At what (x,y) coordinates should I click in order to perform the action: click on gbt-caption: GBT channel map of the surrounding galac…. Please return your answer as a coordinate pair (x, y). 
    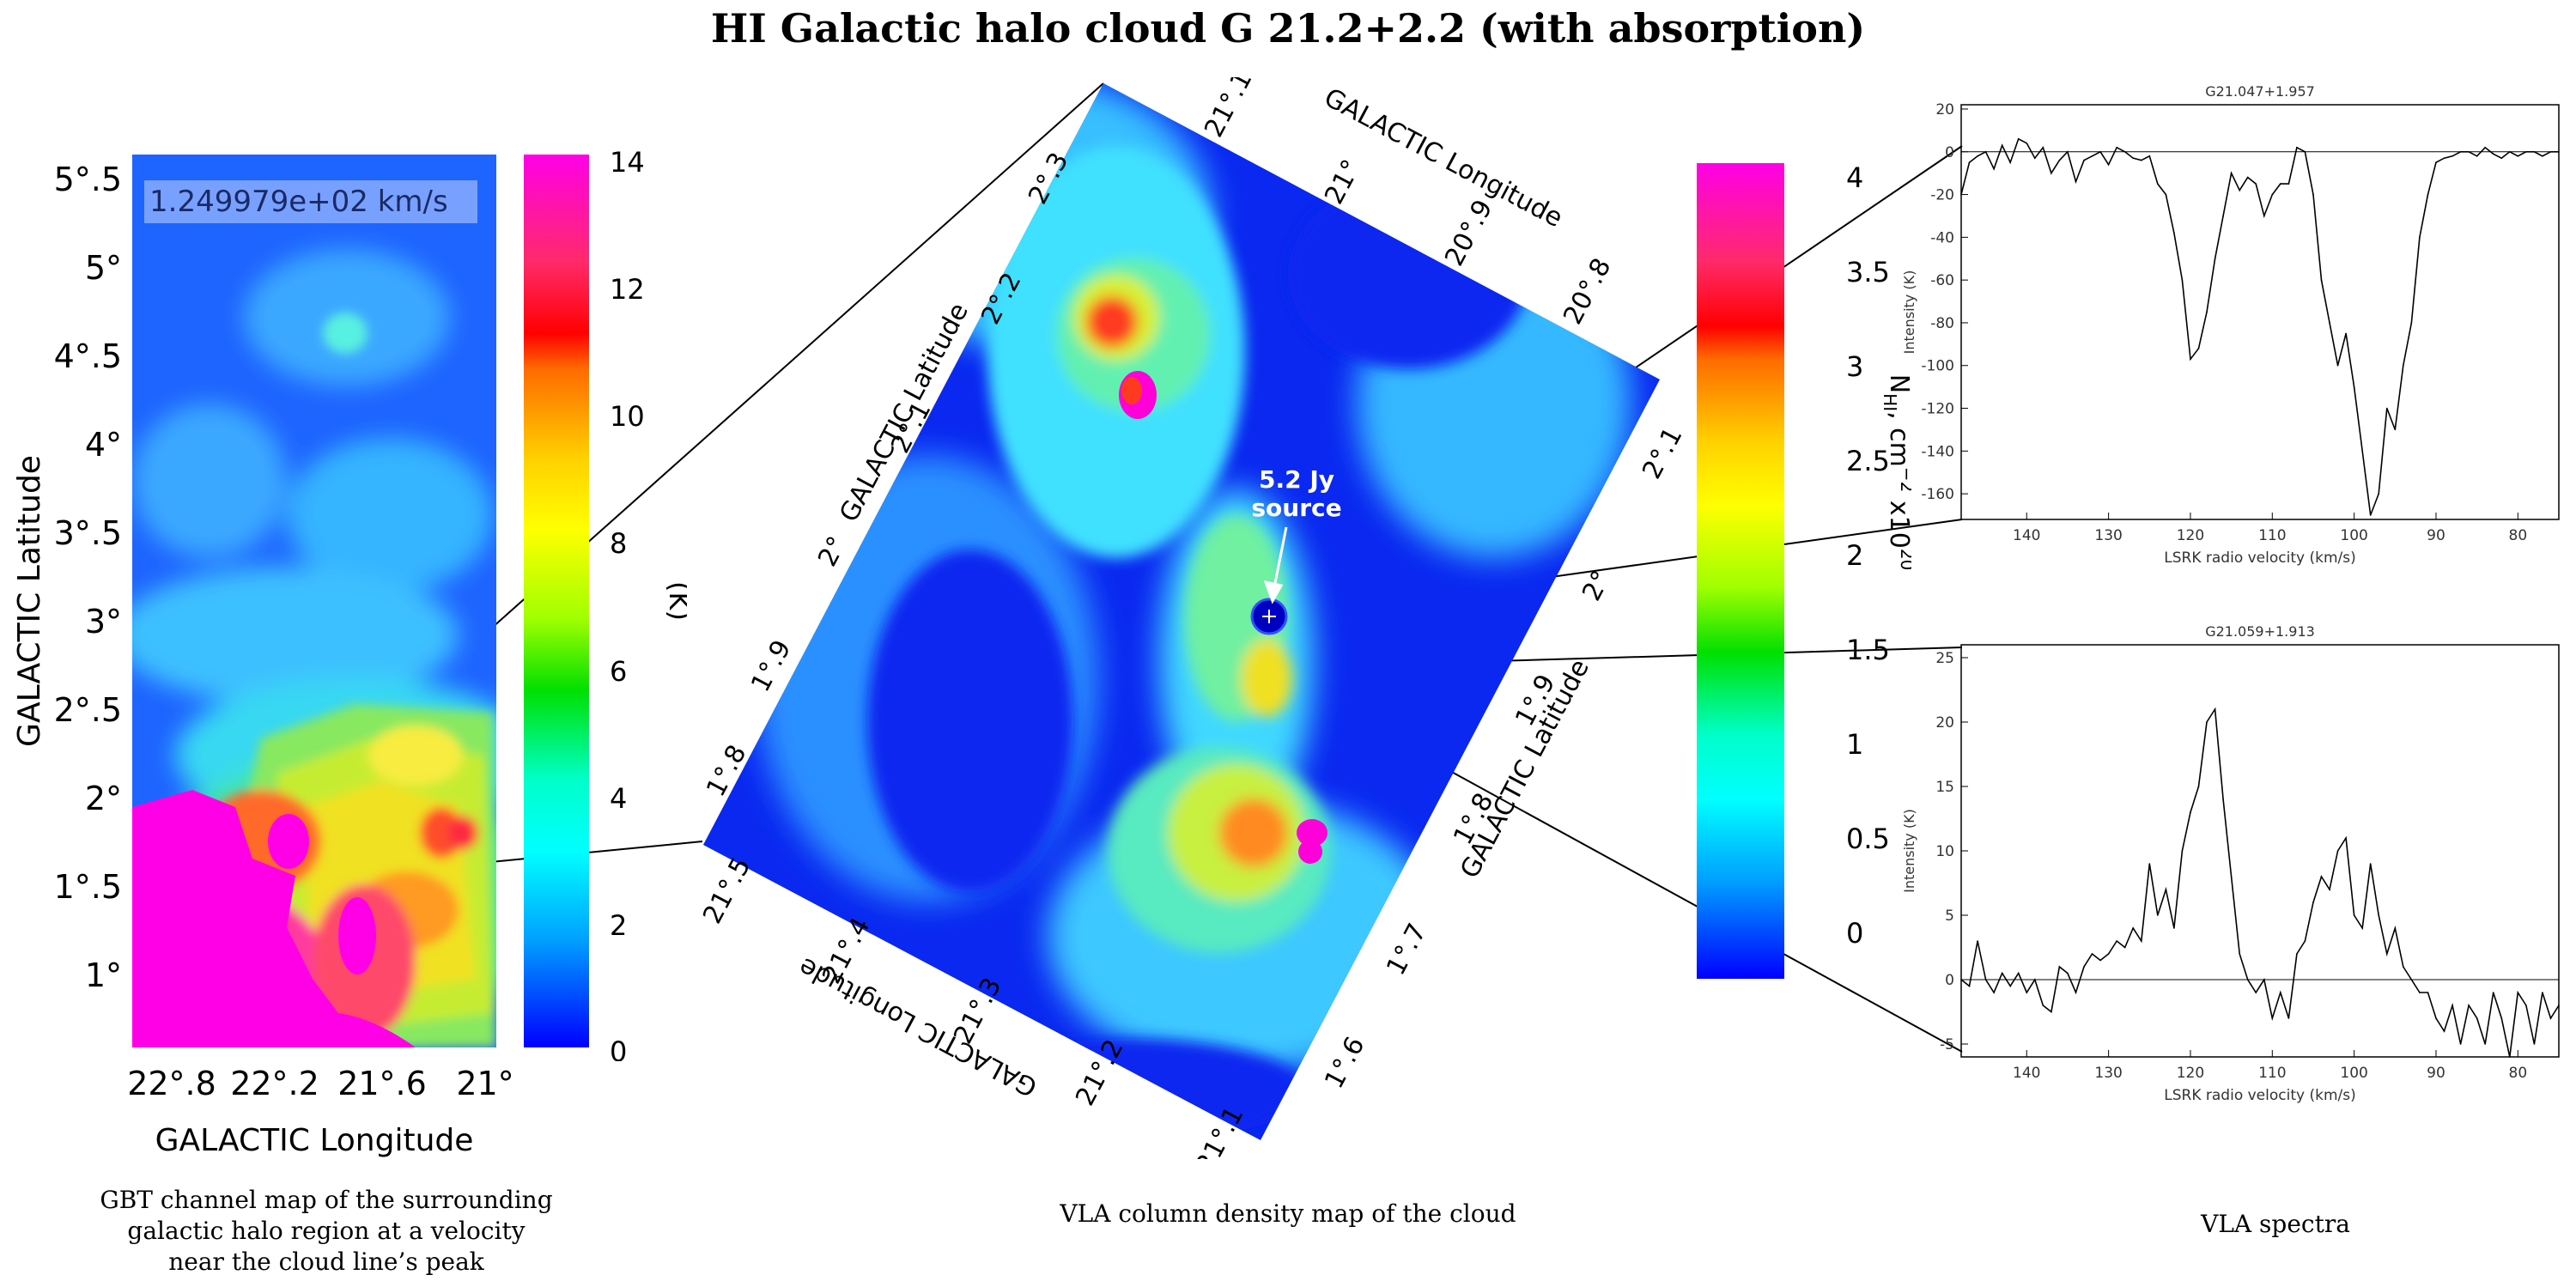
    Looking at the image, I should click on (326, 1231).